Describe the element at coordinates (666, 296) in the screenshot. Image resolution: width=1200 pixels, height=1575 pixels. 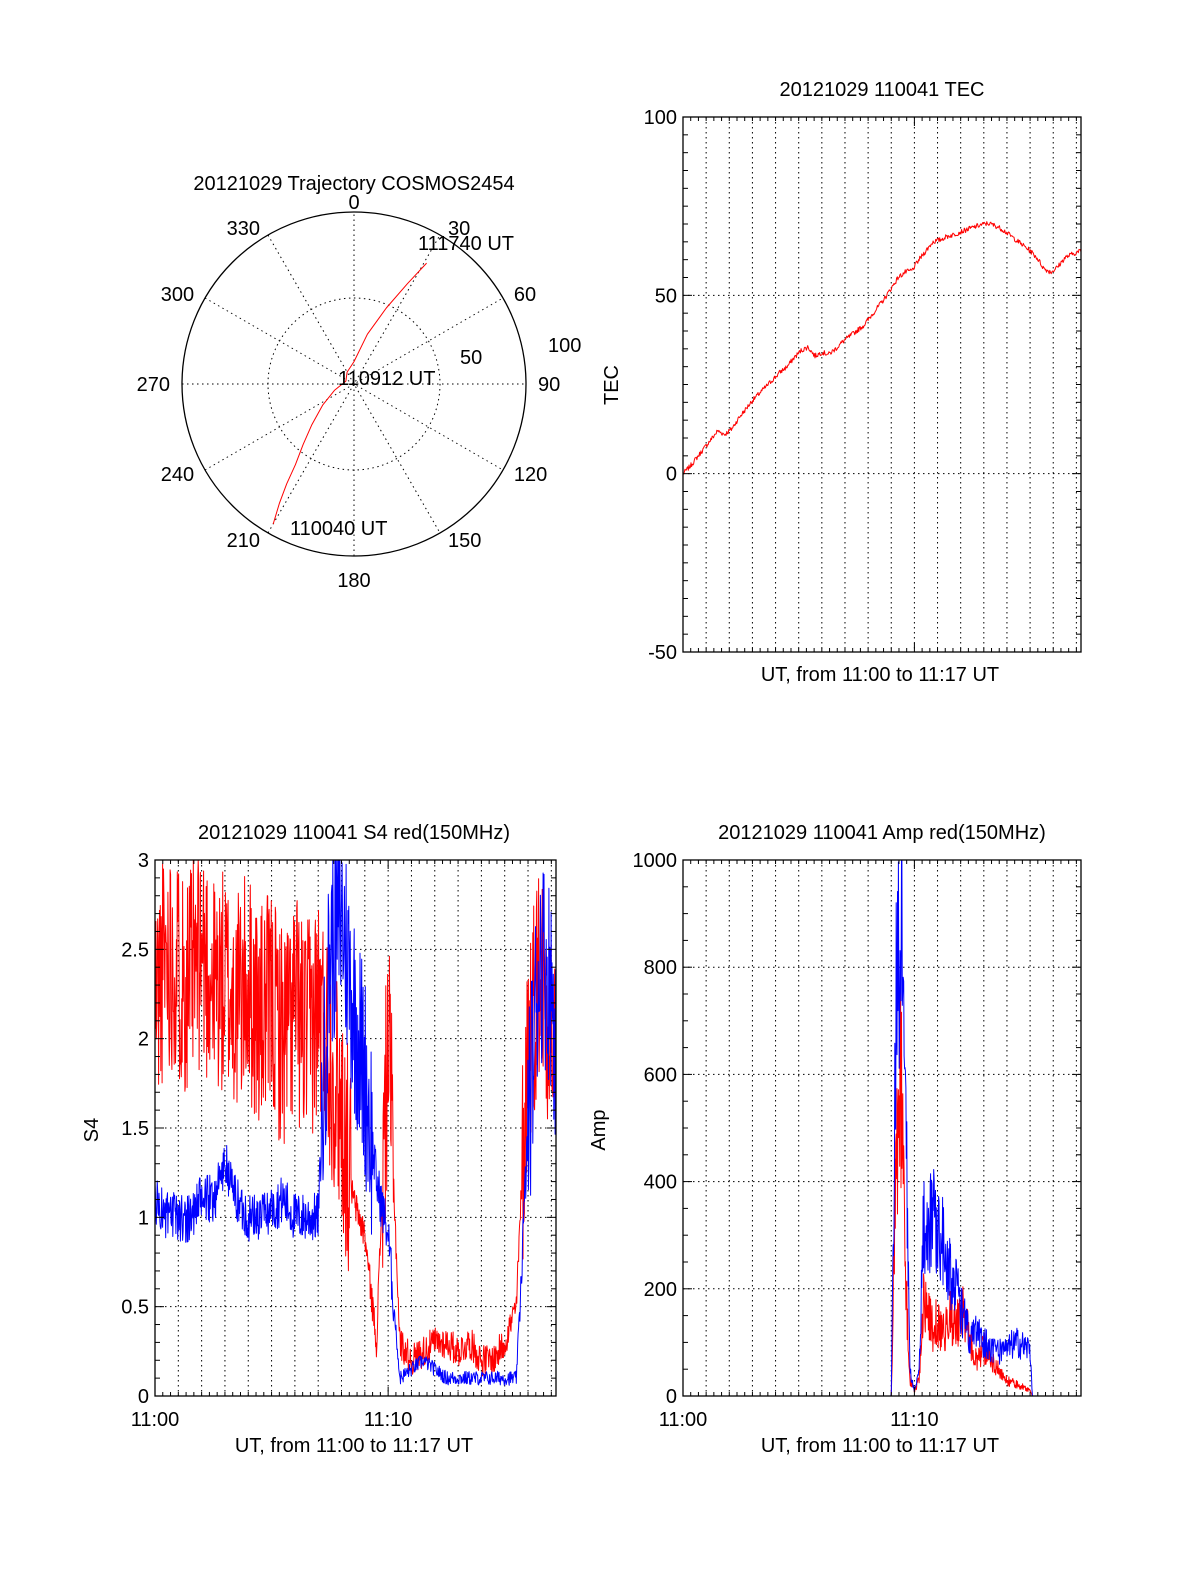
I see `tec-ytick-label: 50` at that location.